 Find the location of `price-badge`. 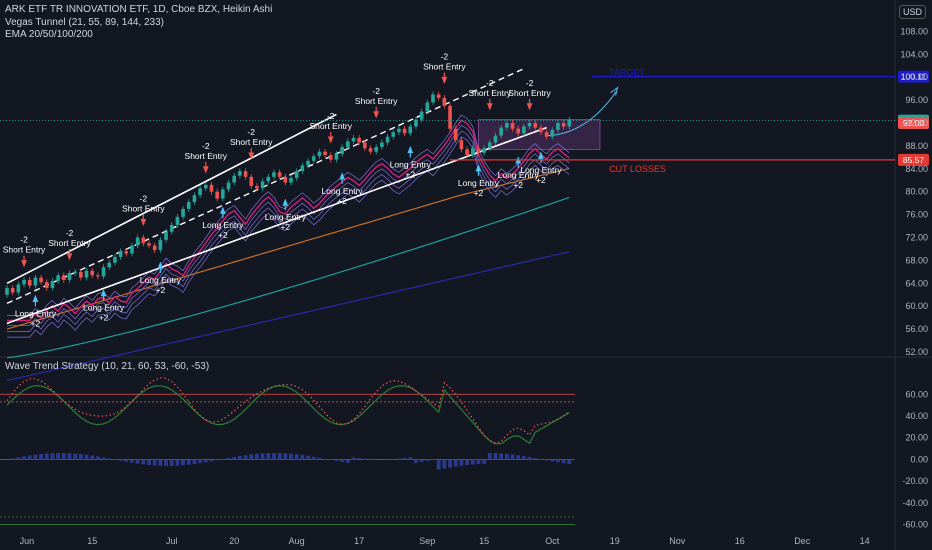

price-badge is located at coordinates (913, 76).